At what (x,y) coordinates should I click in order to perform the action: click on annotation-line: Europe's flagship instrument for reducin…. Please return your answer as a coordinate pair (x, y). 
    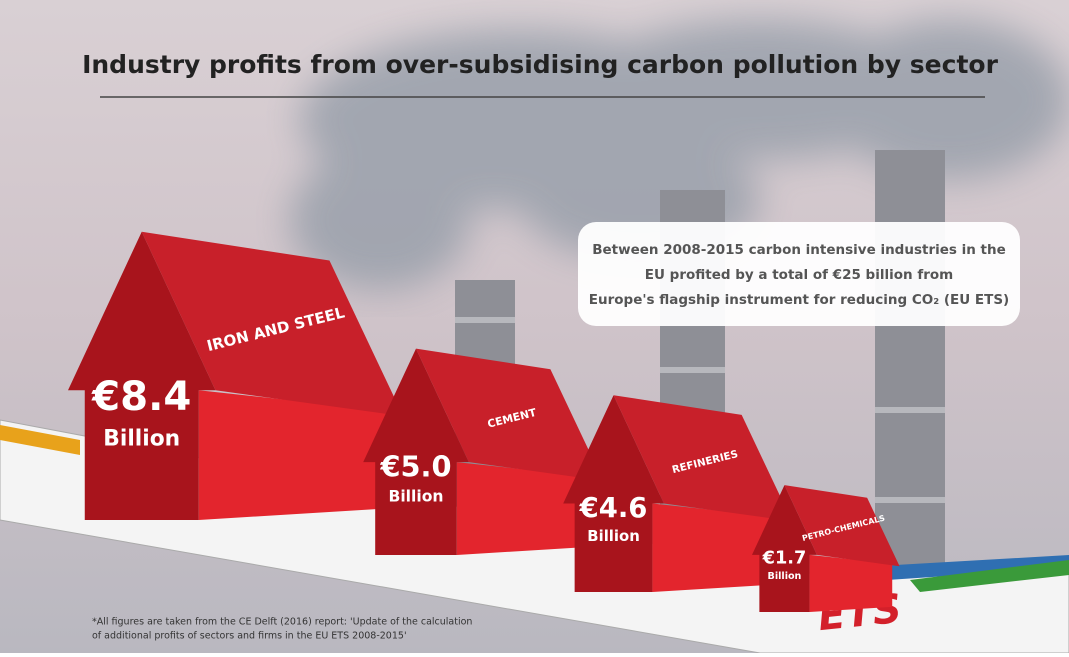
    Looking at the image, I should click on (799, 300).